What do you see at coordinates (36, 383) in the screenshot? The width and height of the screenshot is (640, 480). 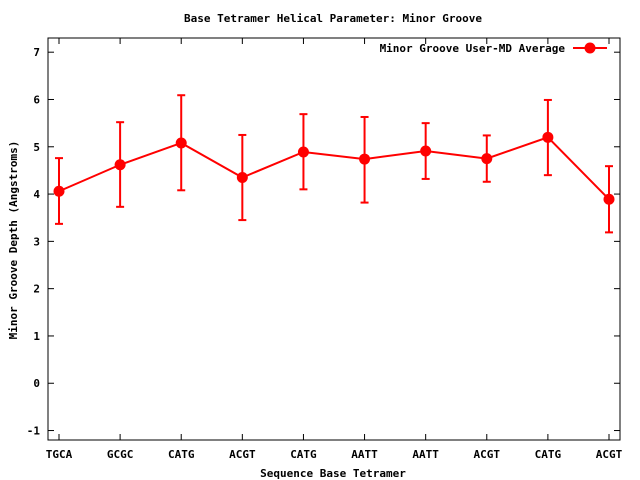 I see `y-tick-label: 0` at bounding box center [36, 383].